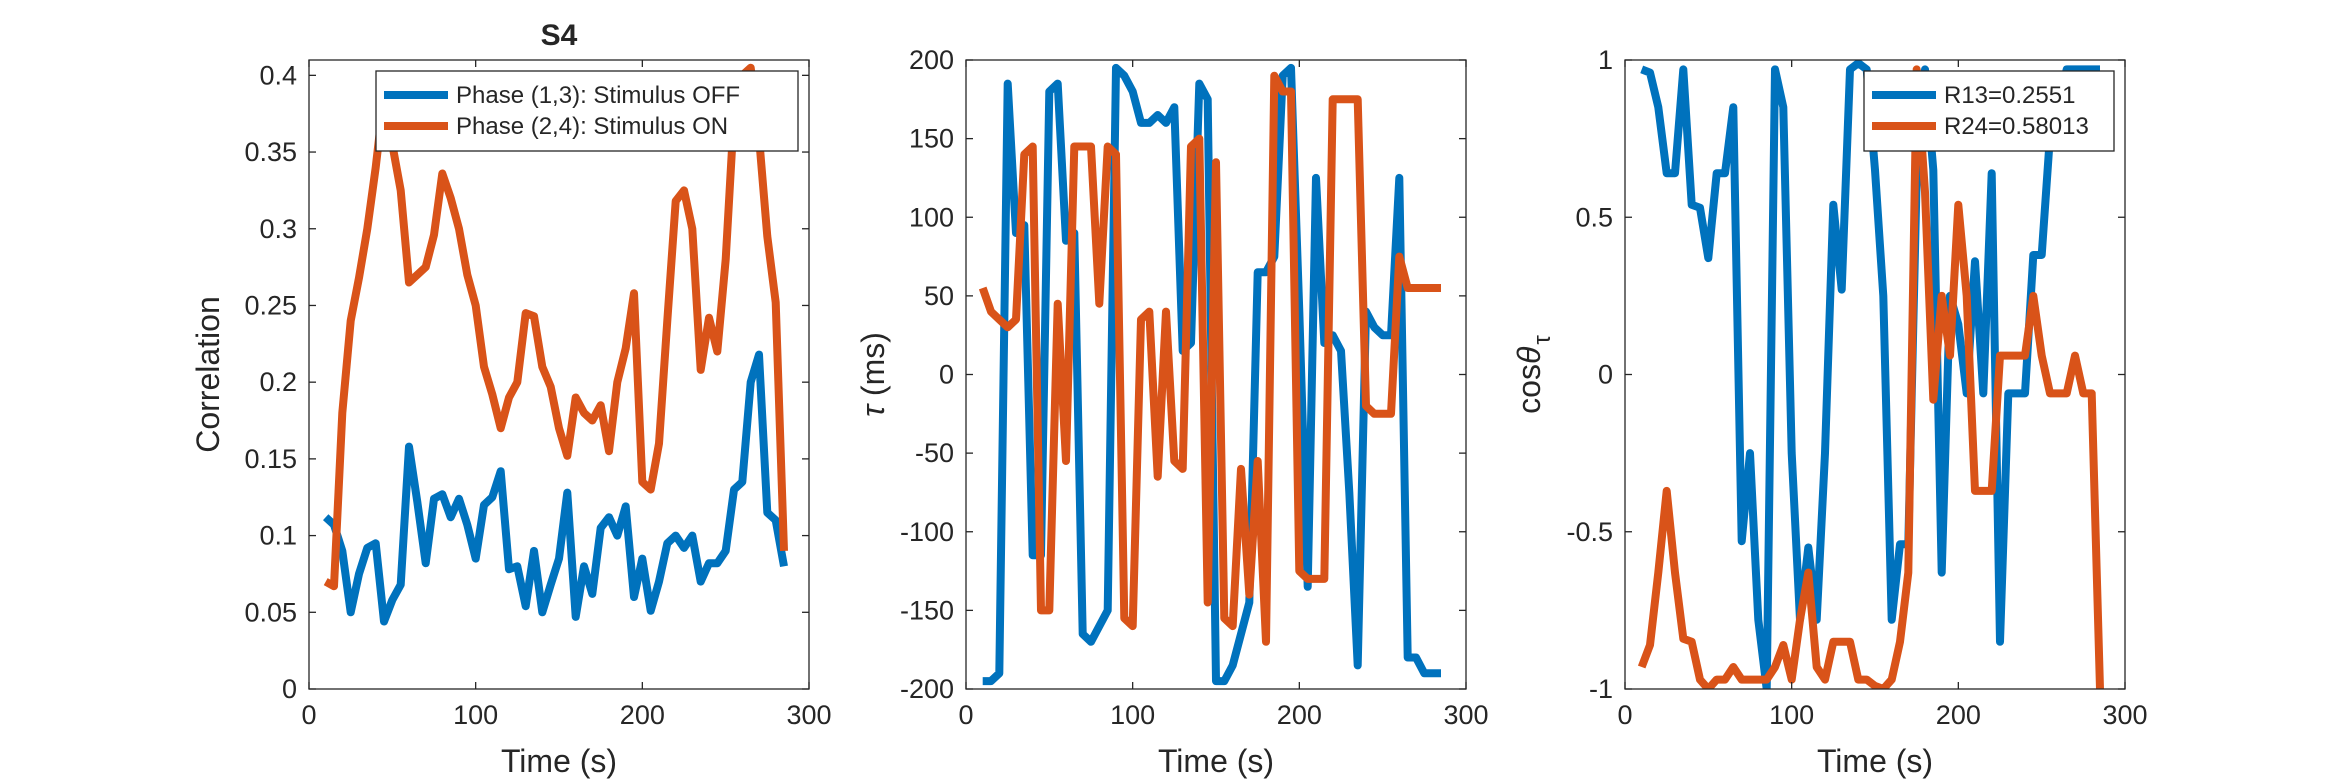  What do you see at coordinates (873, 410) in the screenshot?
I see `y-axis-label-symbol: τ` at bounding box center [873, 410].